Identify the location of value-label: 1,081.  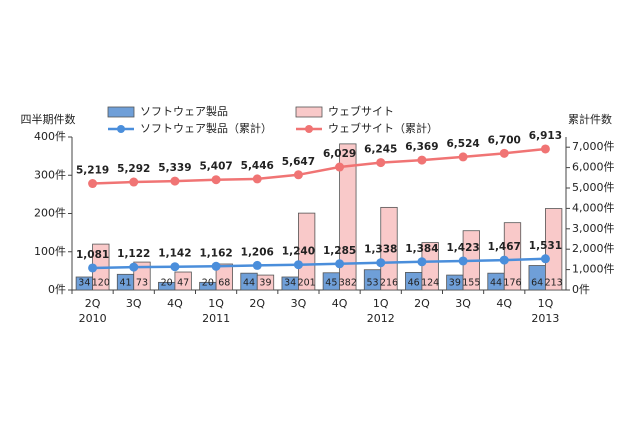
(92, 255).